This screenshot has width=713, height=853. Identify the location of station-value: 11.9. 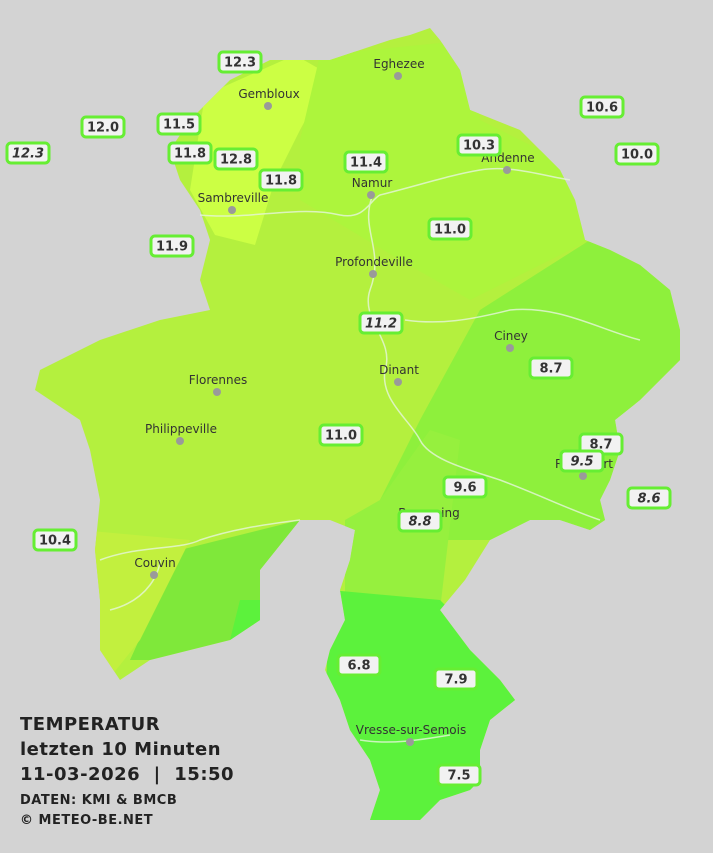
(172, 247).